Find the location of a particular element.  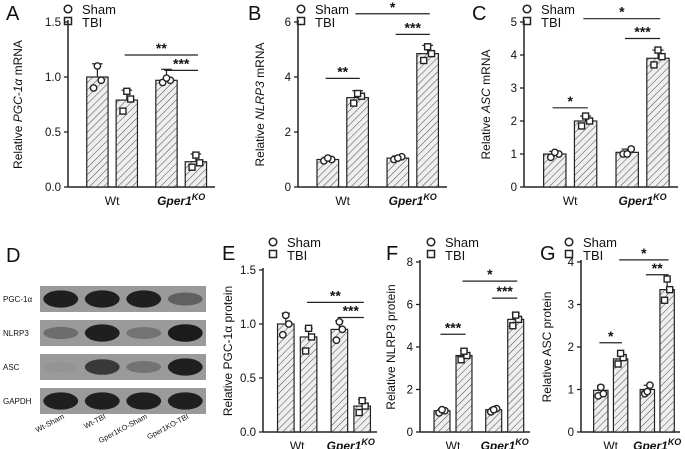

y-tick-label-A: 1.5 is located at coordinates (53, 23).